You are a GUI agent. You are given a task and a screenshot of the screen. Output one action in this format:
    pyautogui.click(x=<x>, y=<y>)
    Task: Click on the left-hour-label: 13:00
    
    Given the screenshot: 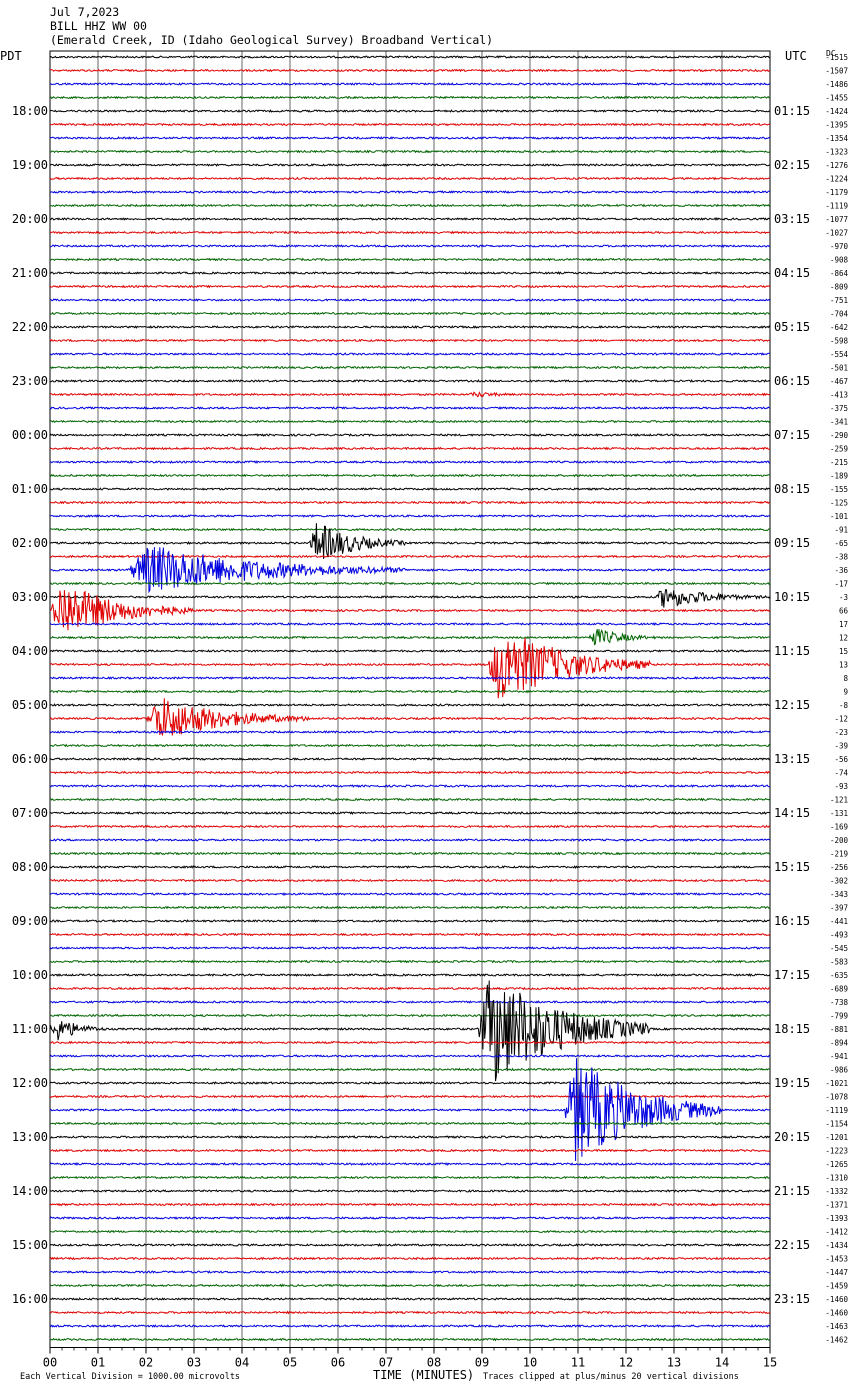 What is the action you would take?
    pyautogui.click(x=30, y=1137)
    